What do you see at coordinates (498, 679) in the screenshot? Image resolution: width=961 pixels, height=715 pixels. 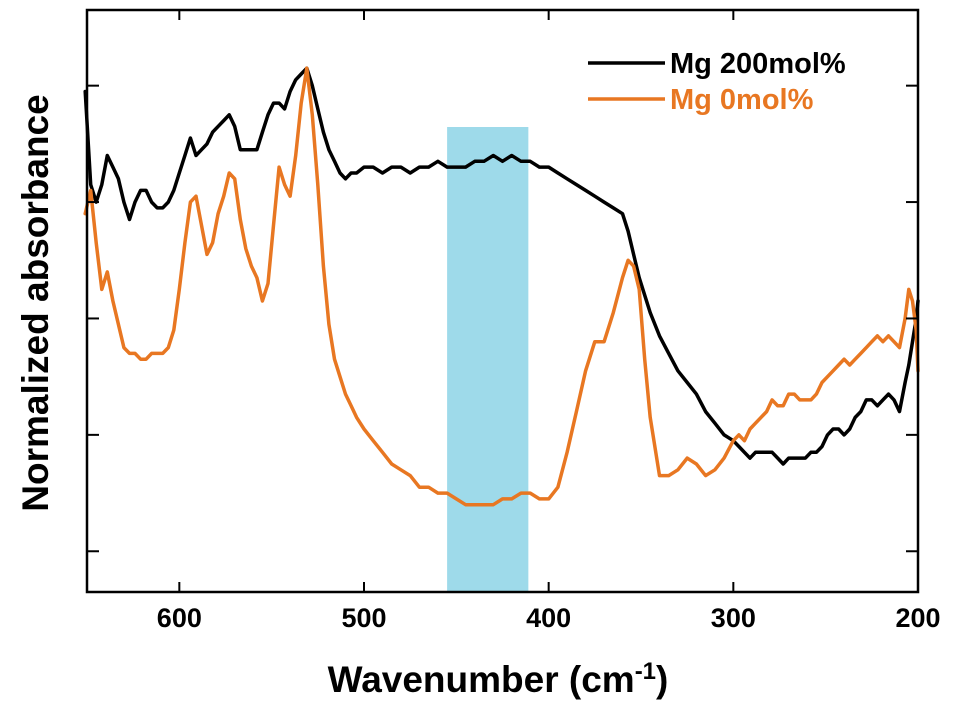 I see `x-axis-title: Wavenumber (cm-1)` at bounding box center [498, 679].